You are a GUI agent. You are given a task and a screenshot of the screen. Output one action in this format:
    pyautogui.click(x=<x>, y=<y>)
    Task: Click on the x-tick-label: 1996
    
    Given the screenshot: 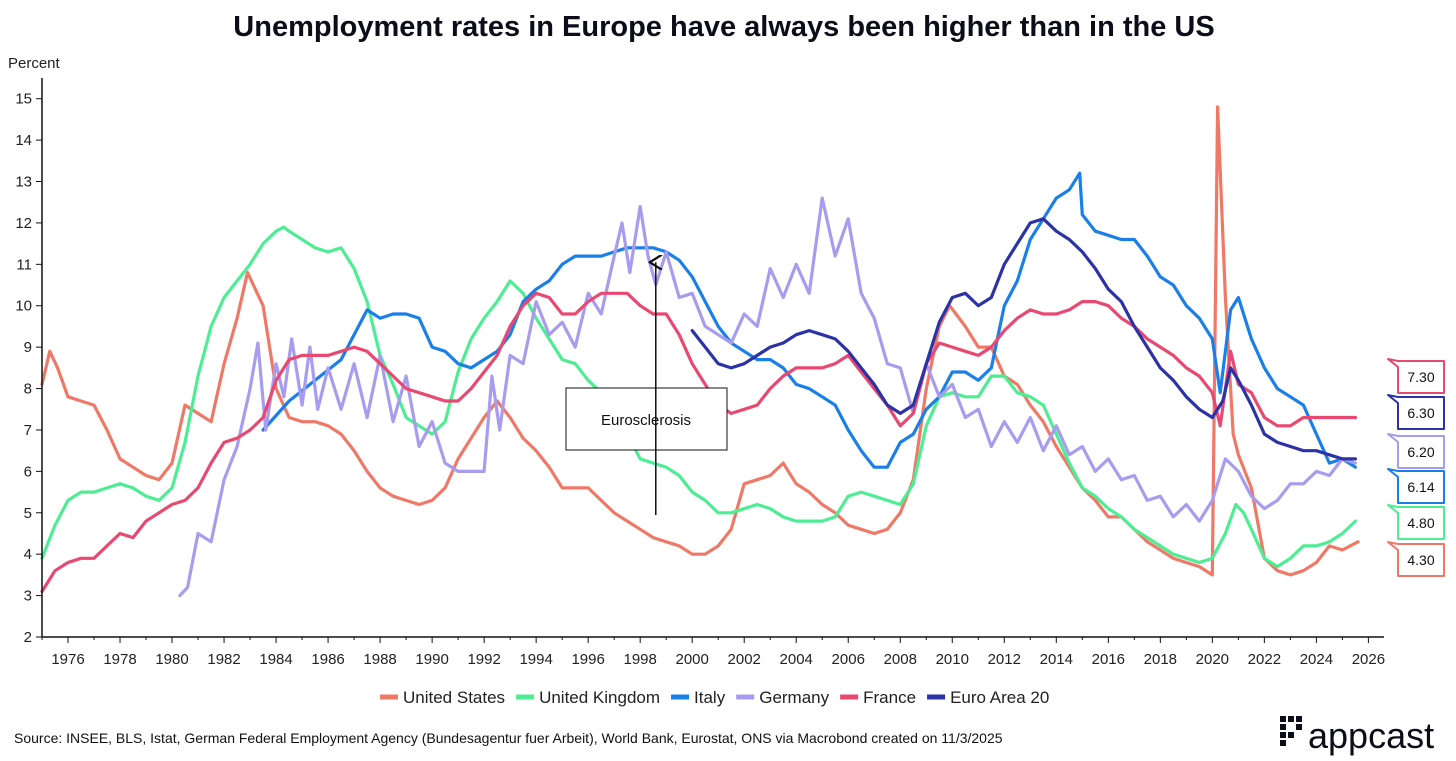 What is the action you would take?
    pyautogui.click(x=587, y=659)
    